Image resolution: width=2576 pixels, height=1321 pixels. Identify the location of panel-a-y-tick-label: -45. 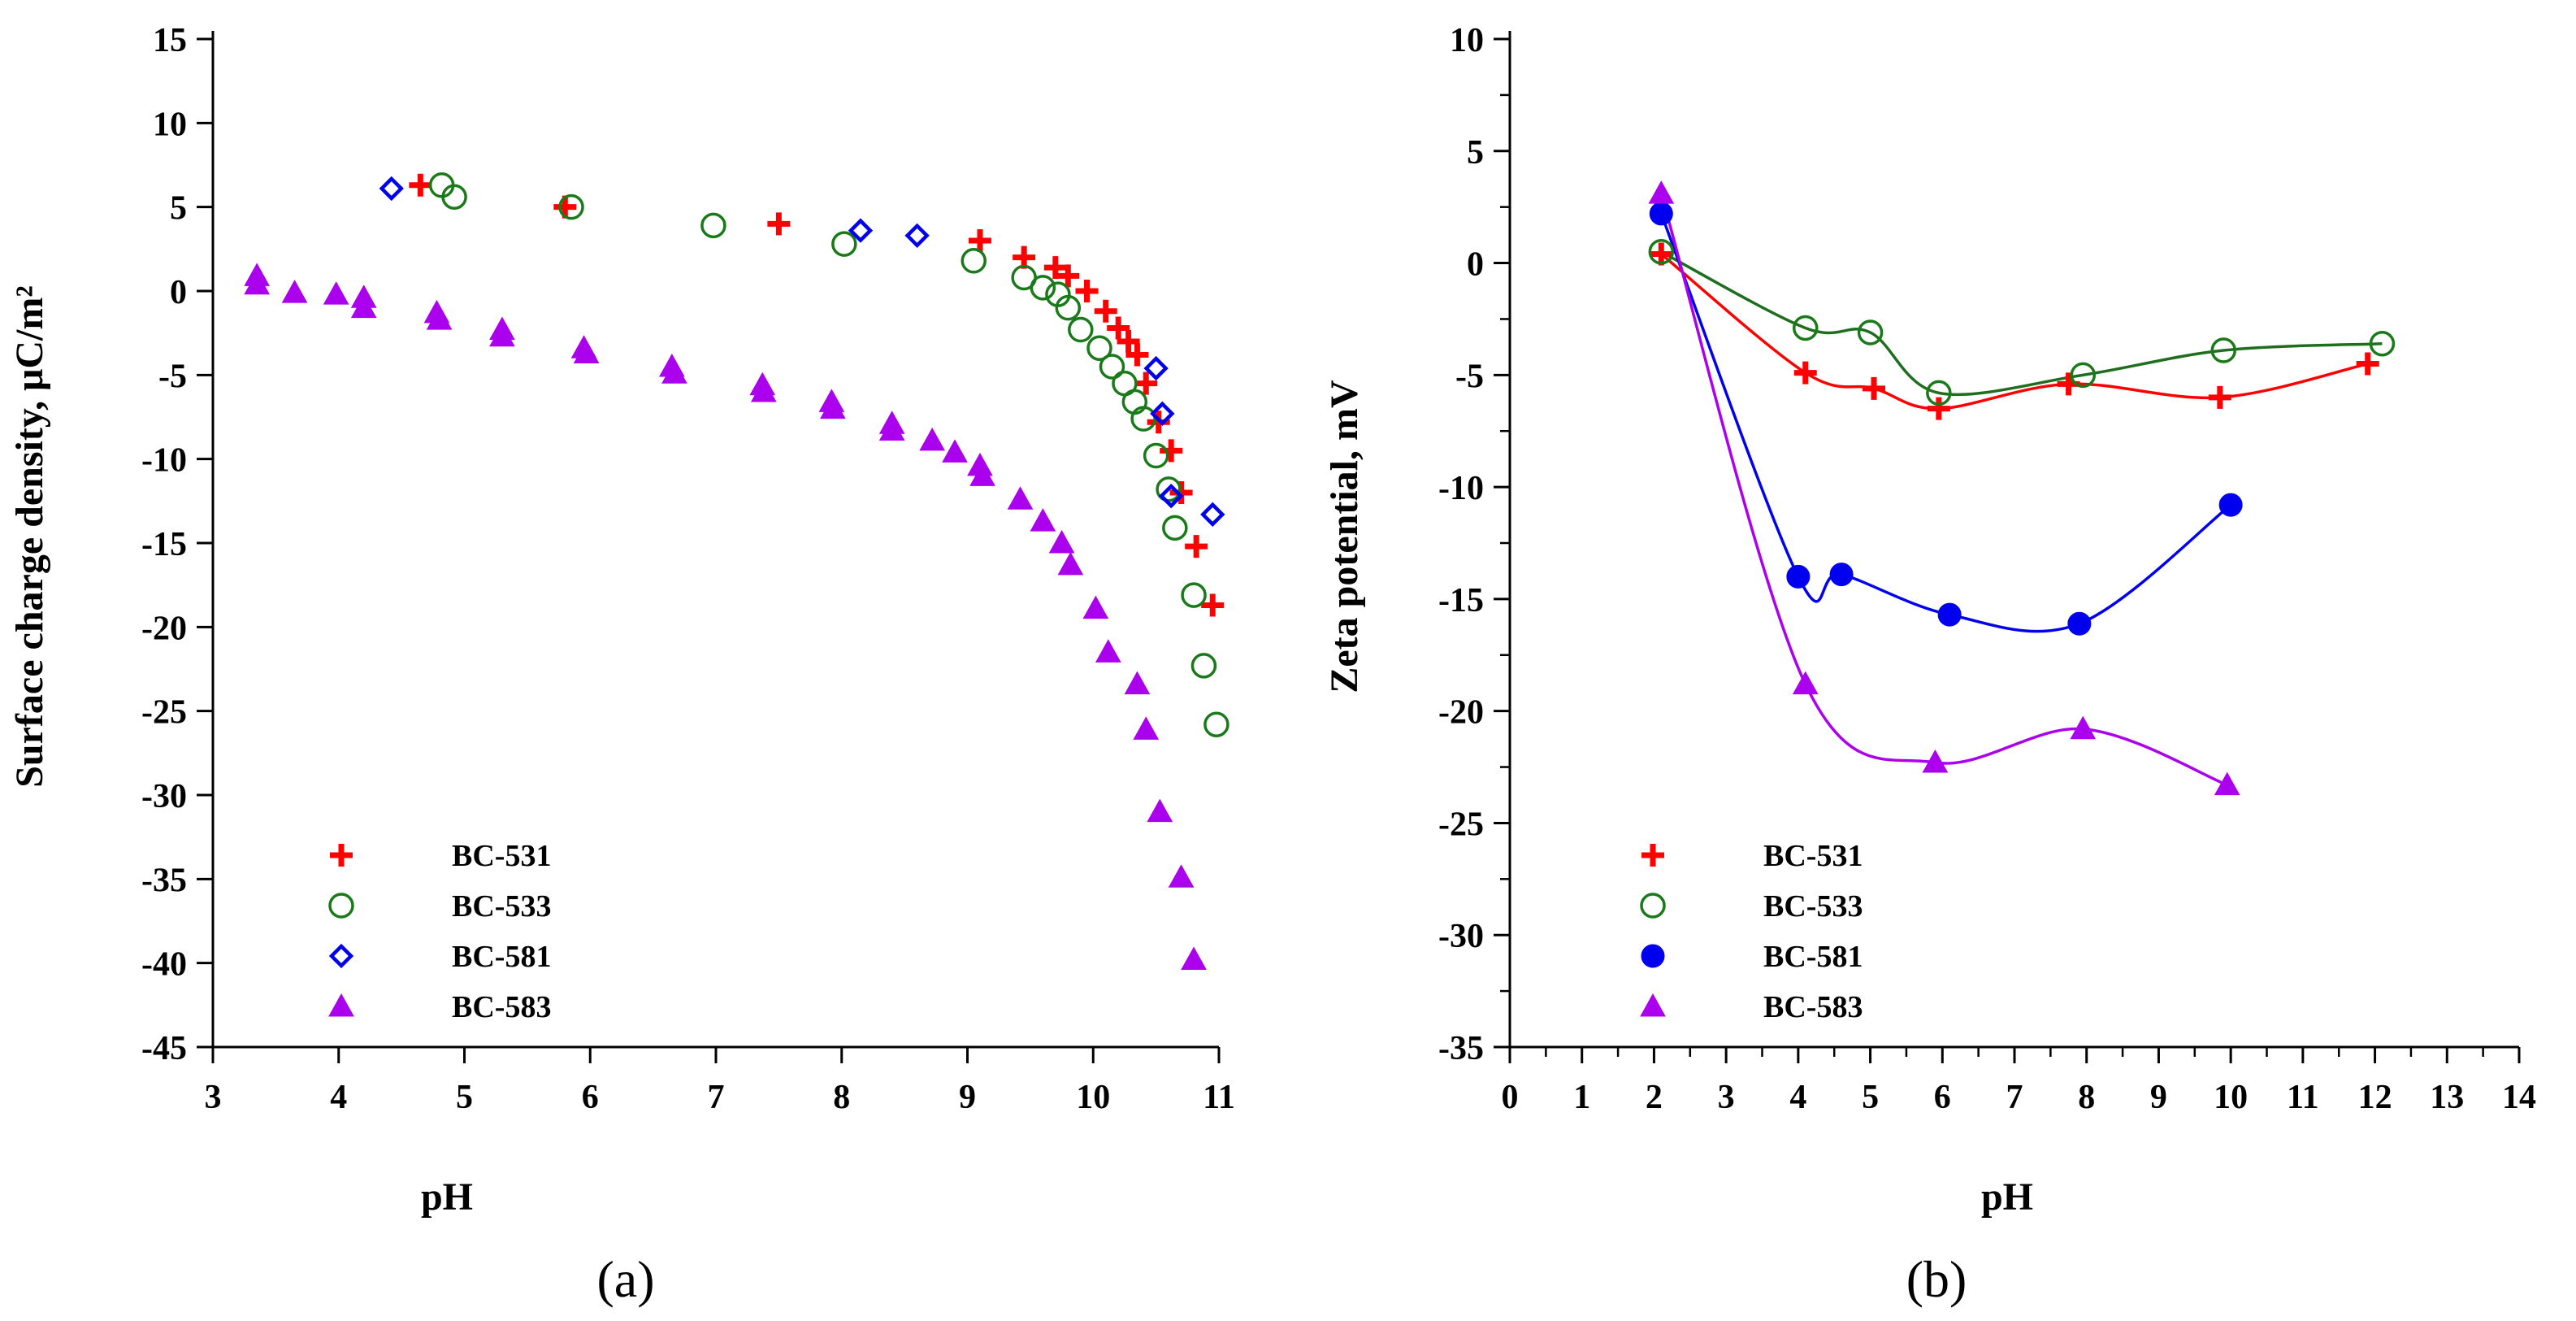
(164, 1048).